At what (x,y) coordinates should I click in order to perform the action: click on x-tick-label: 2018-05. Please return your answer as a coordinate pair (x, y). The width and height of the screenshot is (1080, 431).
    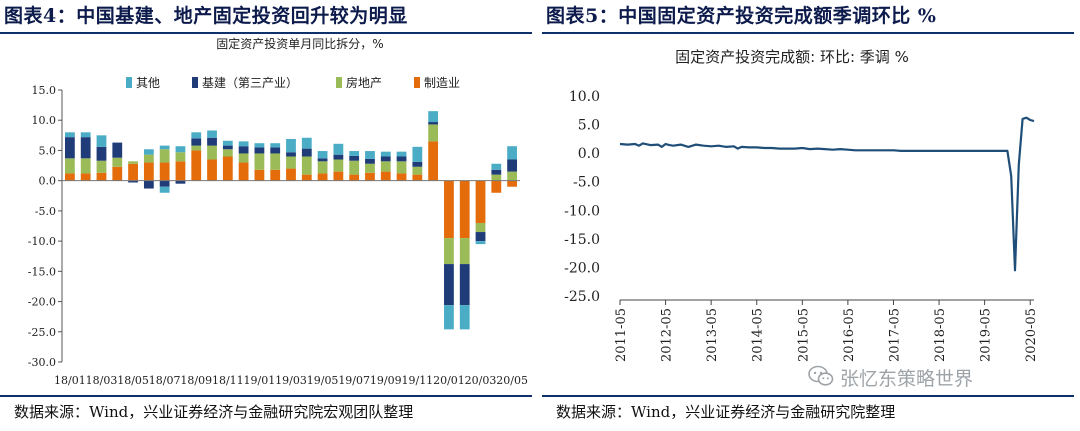
    Looking at the image, I should click on (940, 335).